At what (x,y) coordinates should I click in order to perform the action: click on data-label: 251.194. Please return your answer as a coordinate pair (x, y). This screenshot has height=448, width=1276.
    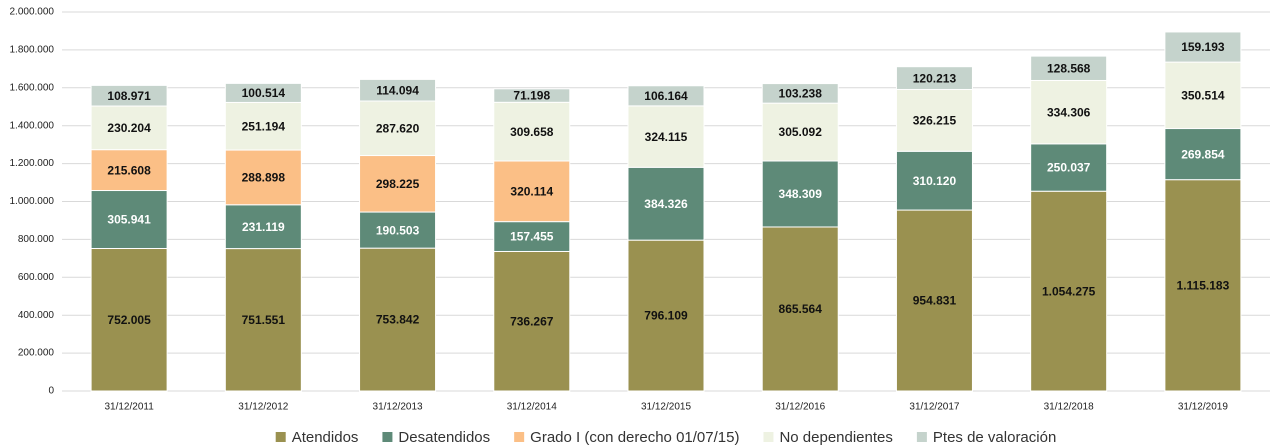
    Looking at the image, I should click on (264, 126).